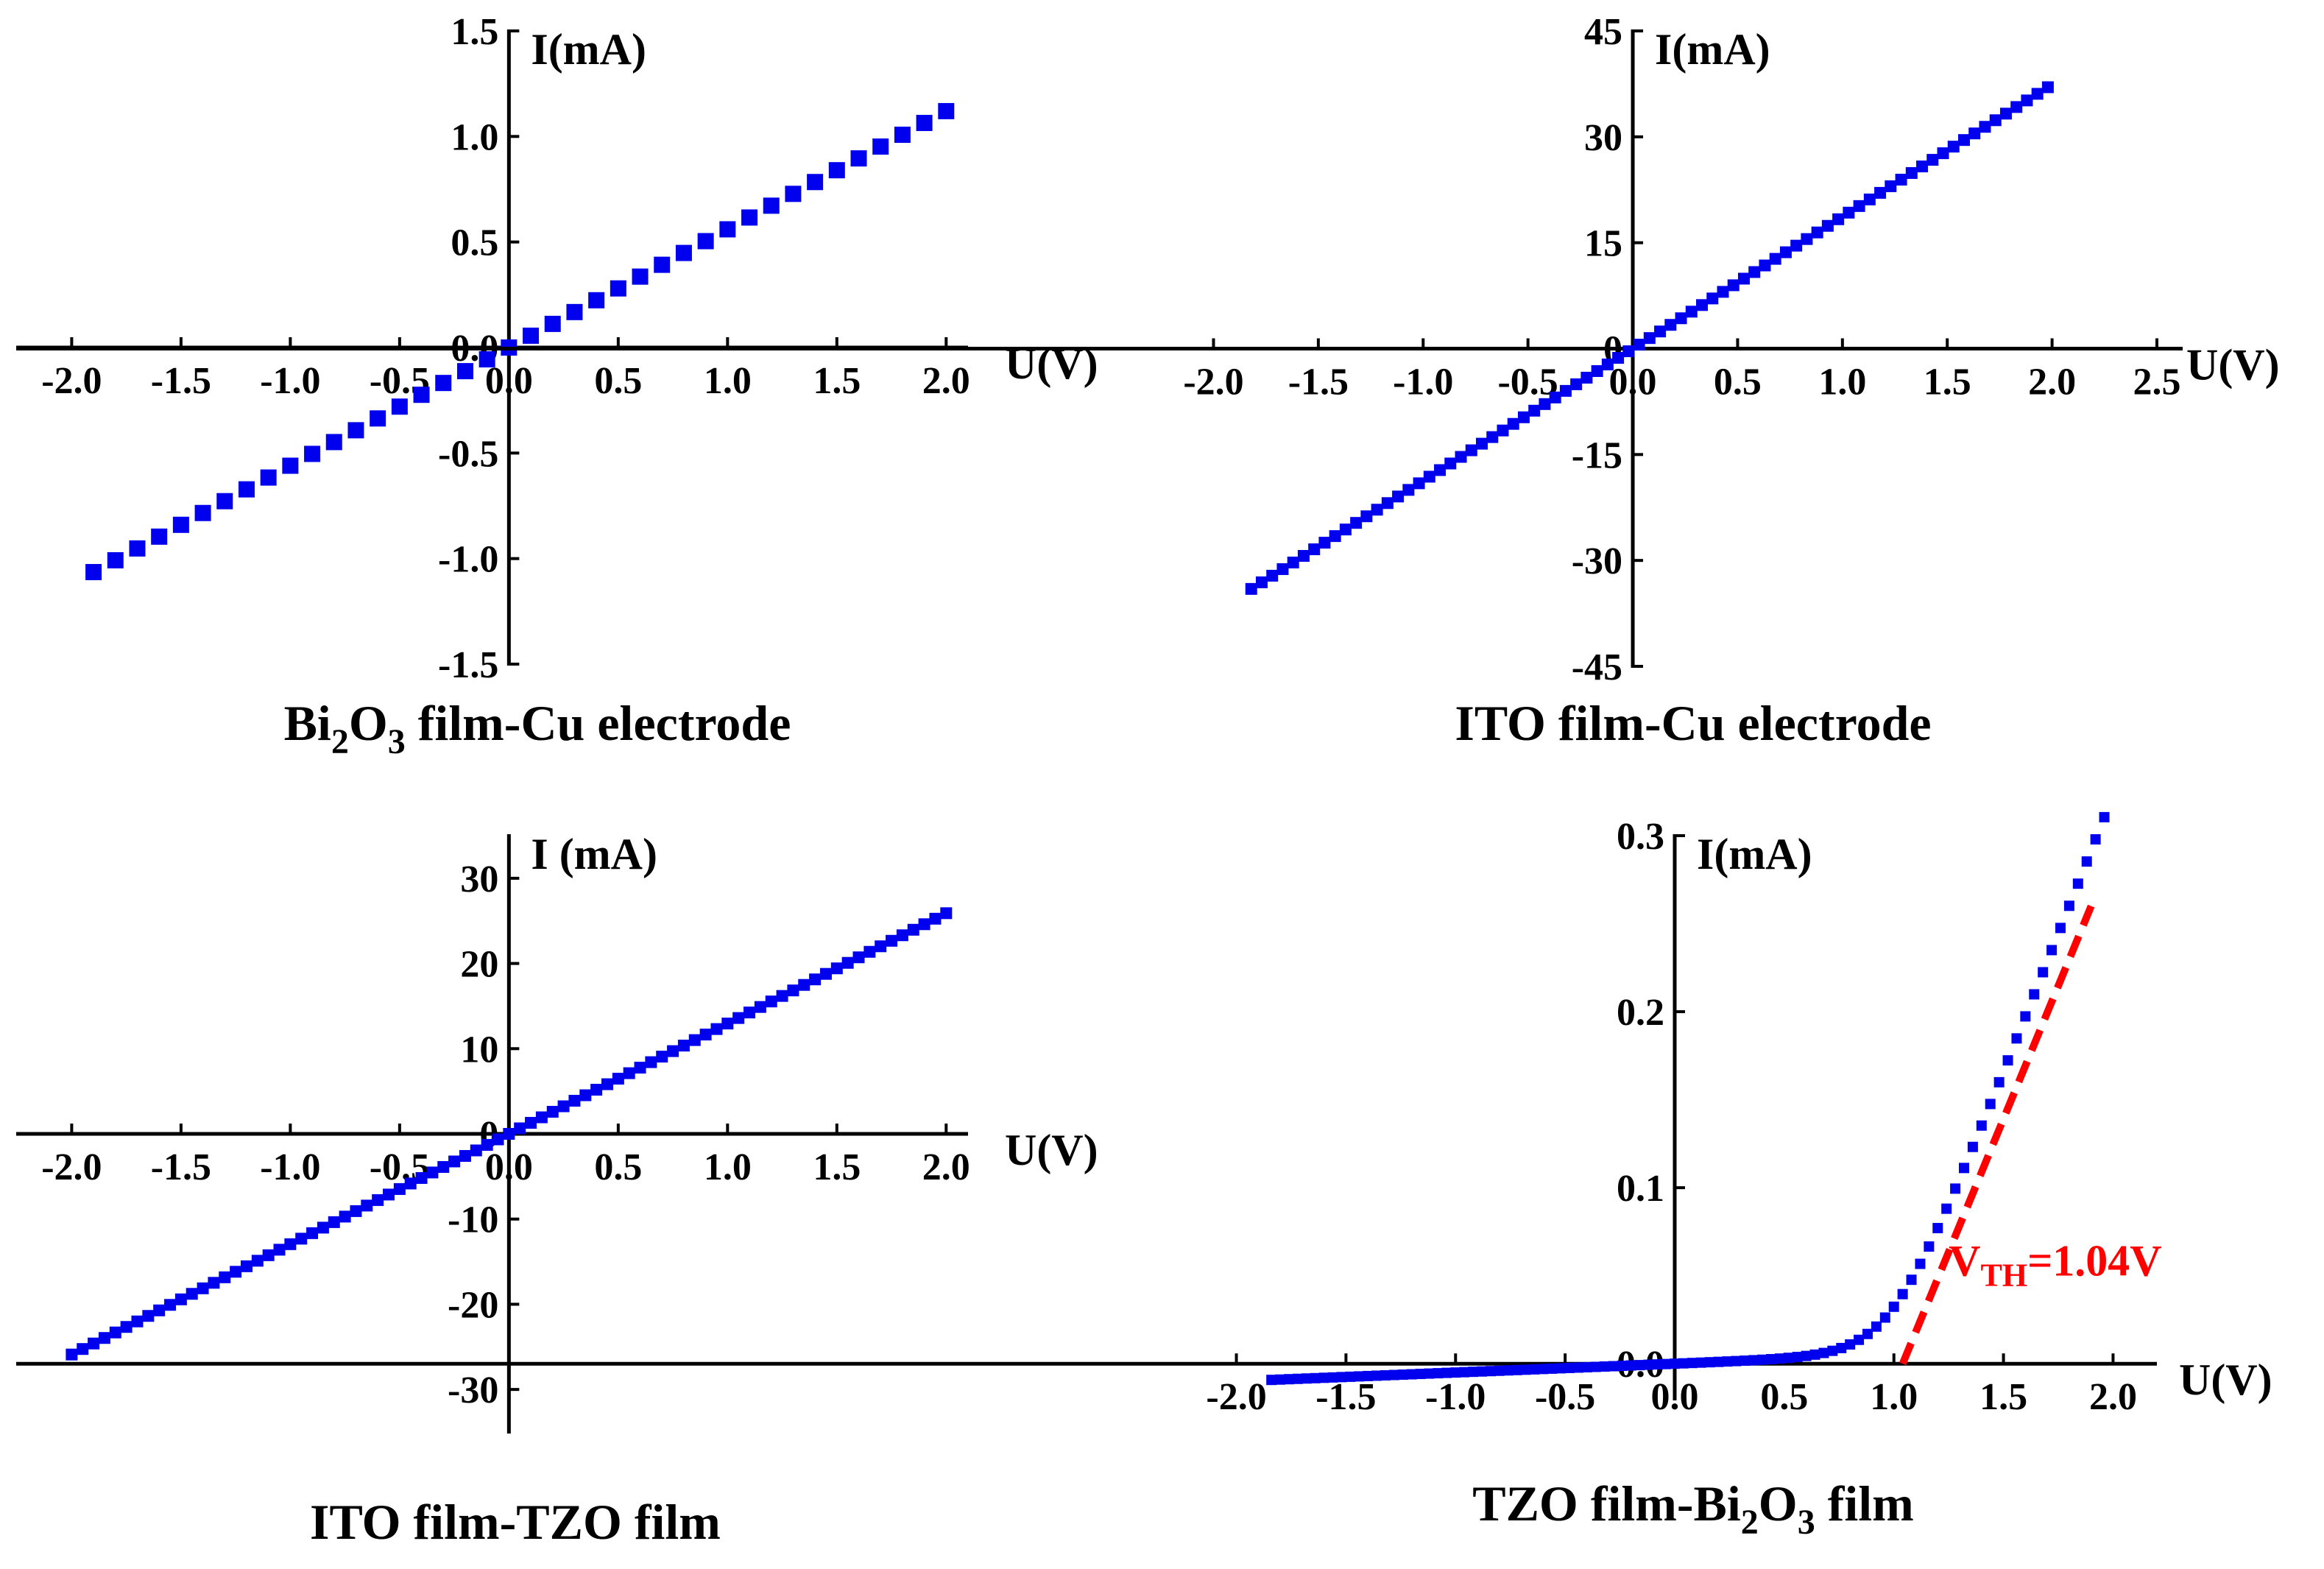 The image size is (2324, 1569). What do you see at coordinates (2233, 365) in the screenshot?
I see `x-axis-label: U(V)` at bounding box center [2233, 365].